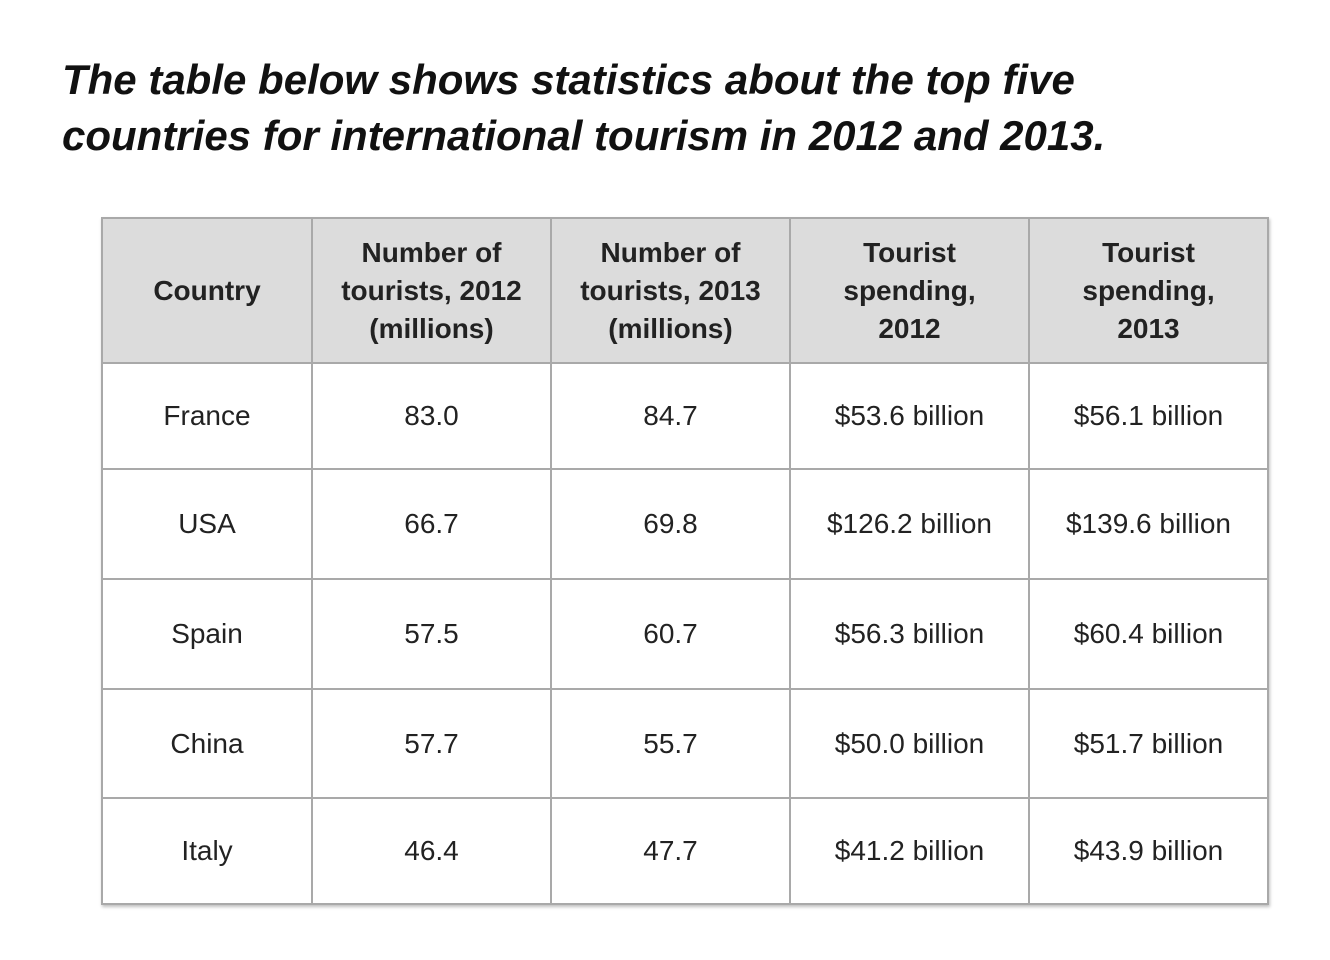 The width and height of the screenshot is (1330, 960). I want to click on header-line: tourists, 2013, so click(670, 290).